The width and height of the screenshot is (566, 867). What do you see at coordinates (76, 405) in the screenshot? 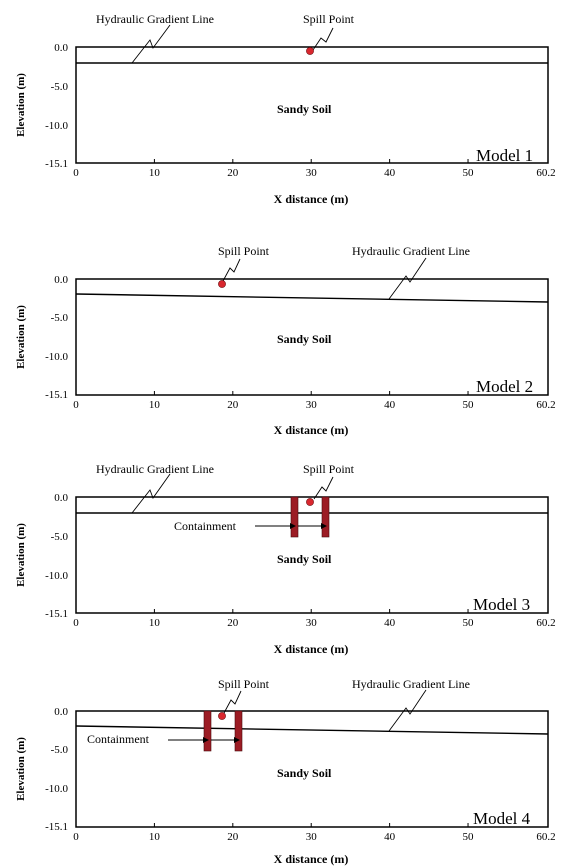
I see `model-2-xtick-0: 0` at bounding box center [76, 405].